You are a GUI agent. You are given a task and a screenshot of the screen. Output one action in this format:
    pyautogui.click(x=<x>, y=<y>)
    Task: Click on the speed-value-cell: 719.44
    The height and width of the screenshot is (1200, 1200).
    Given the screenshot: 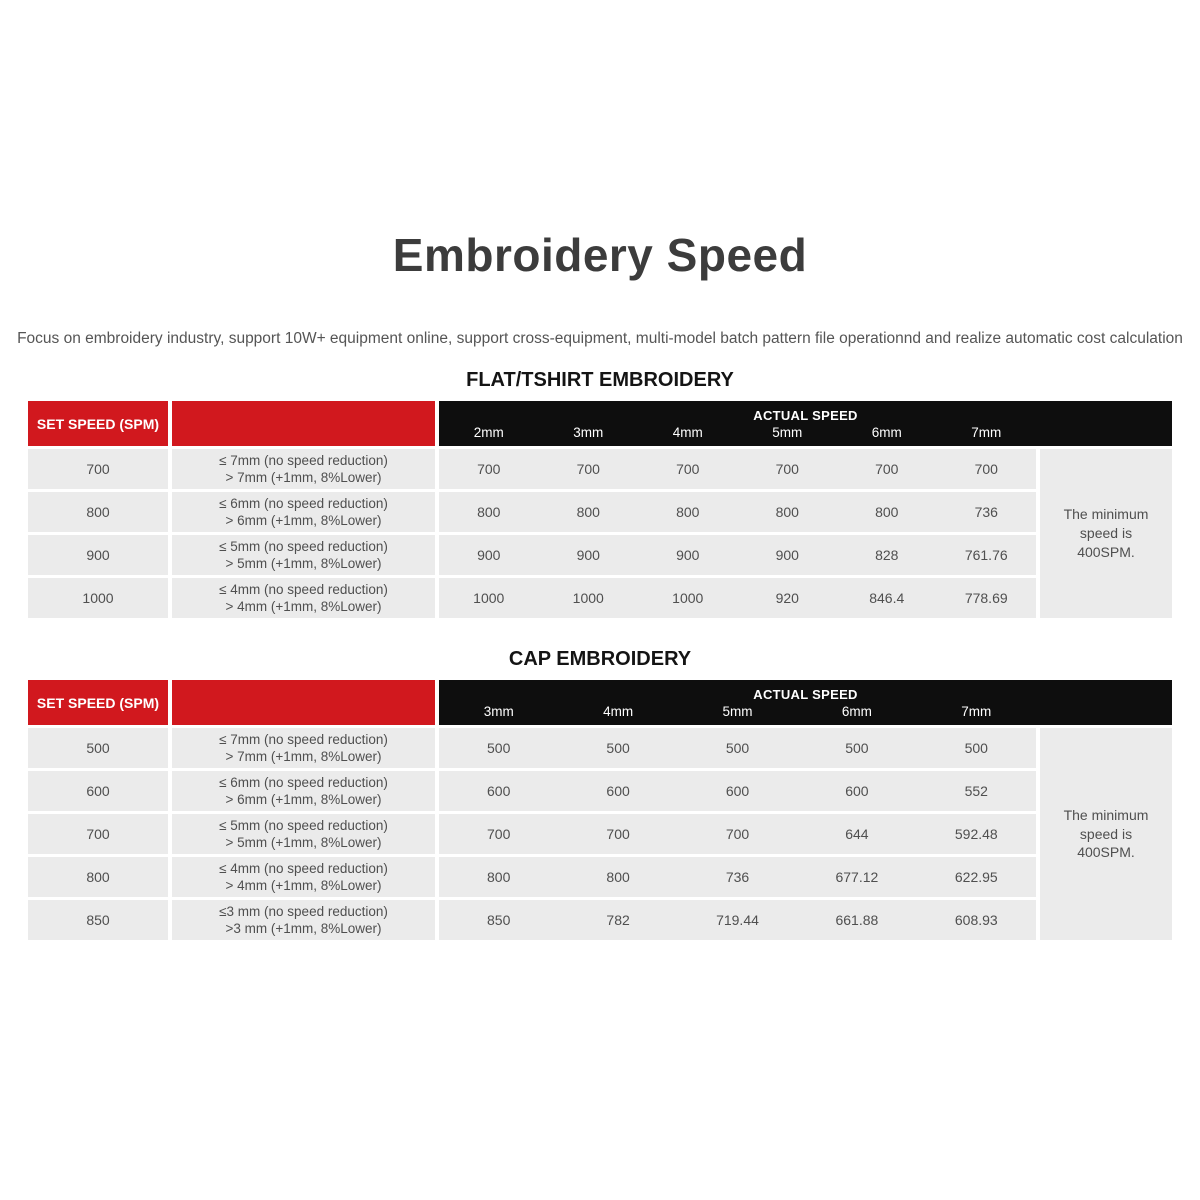 What is the action you would take?
    pyautogui.click(x=737, y=920)
    